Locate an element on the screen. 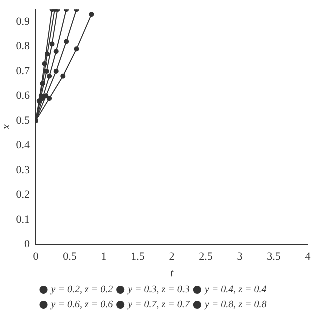 The height and width of the screenshot is (320, 320). x-axis-title: t is located at coordinates (172, 273).